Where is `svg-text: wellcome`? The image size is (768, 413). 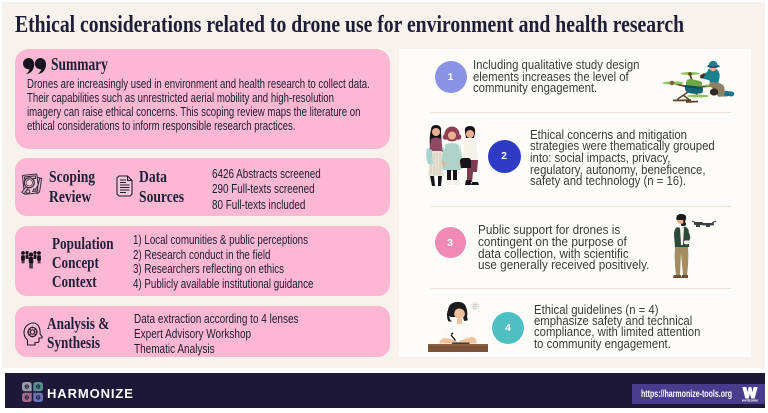
svg-text: wellcome is located at coordinates (750, 399).